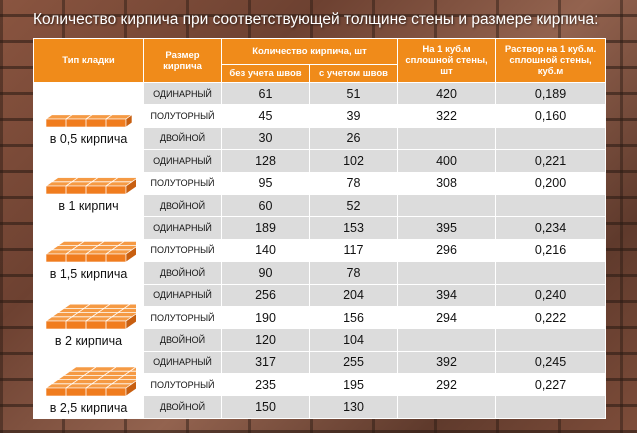 The height and width of the screenshot is (433, 637). I want to click on masonry-type-cell: в 2 кирпича, so click(88, 317).